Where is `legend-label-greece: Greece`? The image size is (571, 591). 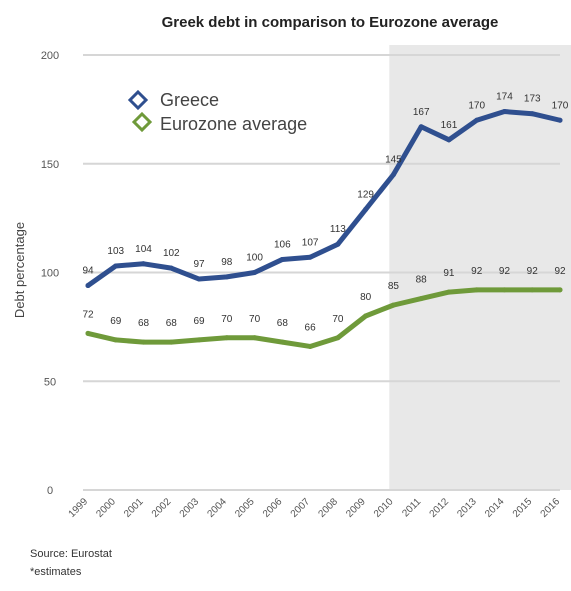 legend-label-greece: Greece is located at coordinates (189, 100).